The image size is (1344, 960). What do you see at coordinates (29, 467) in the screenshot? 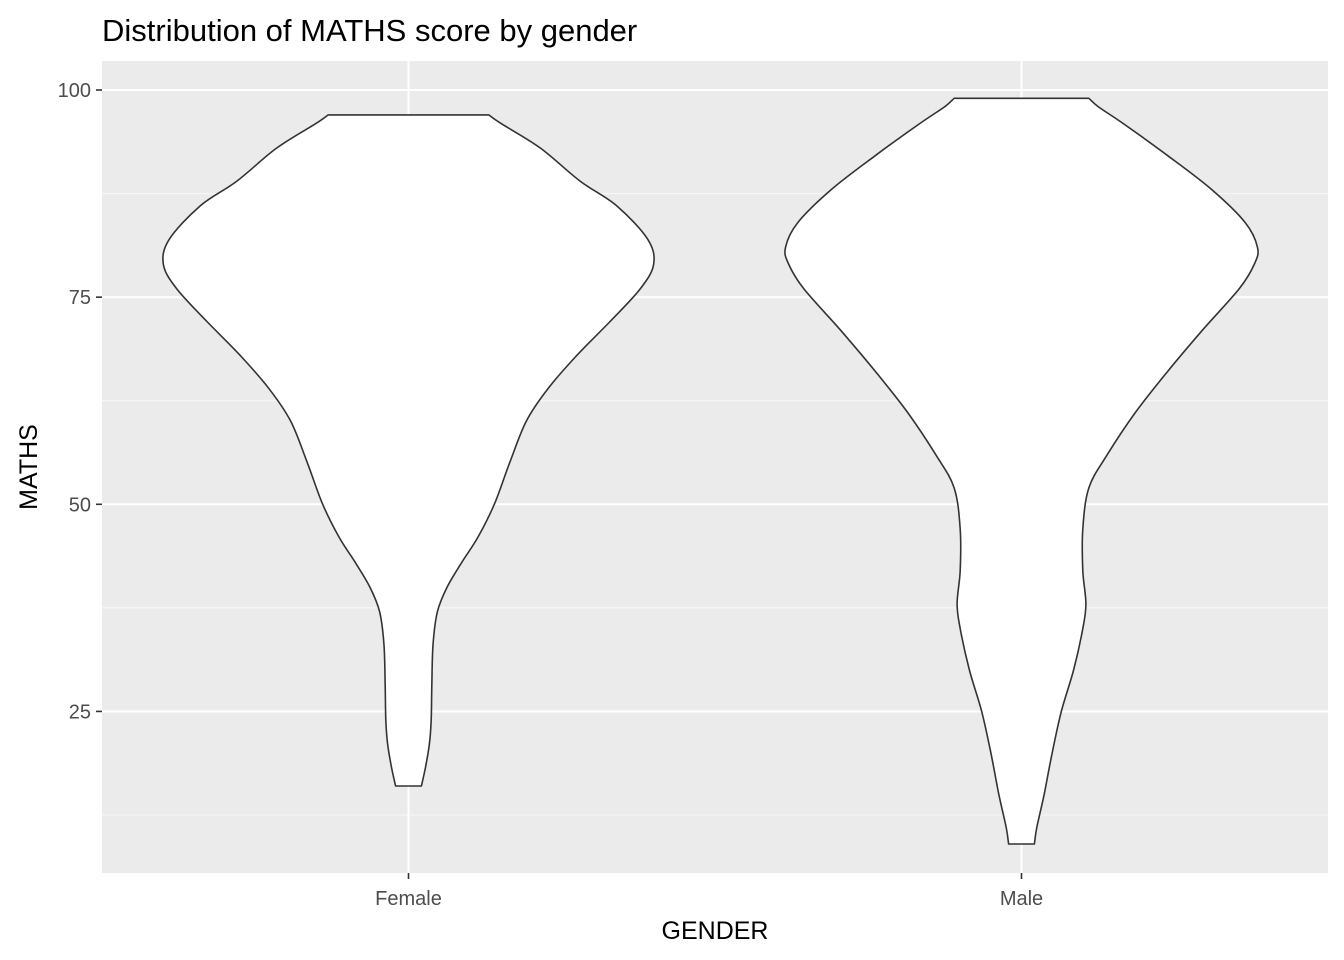
I see `y-axis-title: MATHS` at bounding box center [29, 467].